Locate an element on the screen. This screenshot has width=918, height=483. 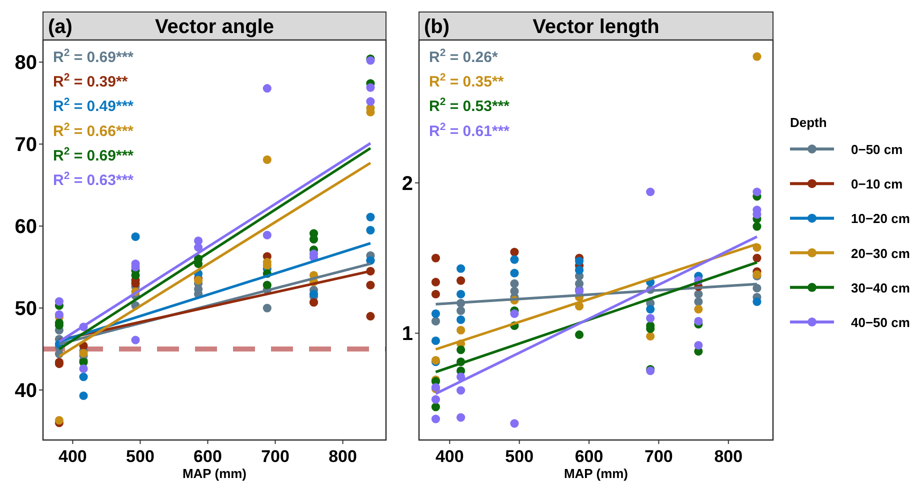
y-tick-label: 40 is located at coordinates (25, 391).